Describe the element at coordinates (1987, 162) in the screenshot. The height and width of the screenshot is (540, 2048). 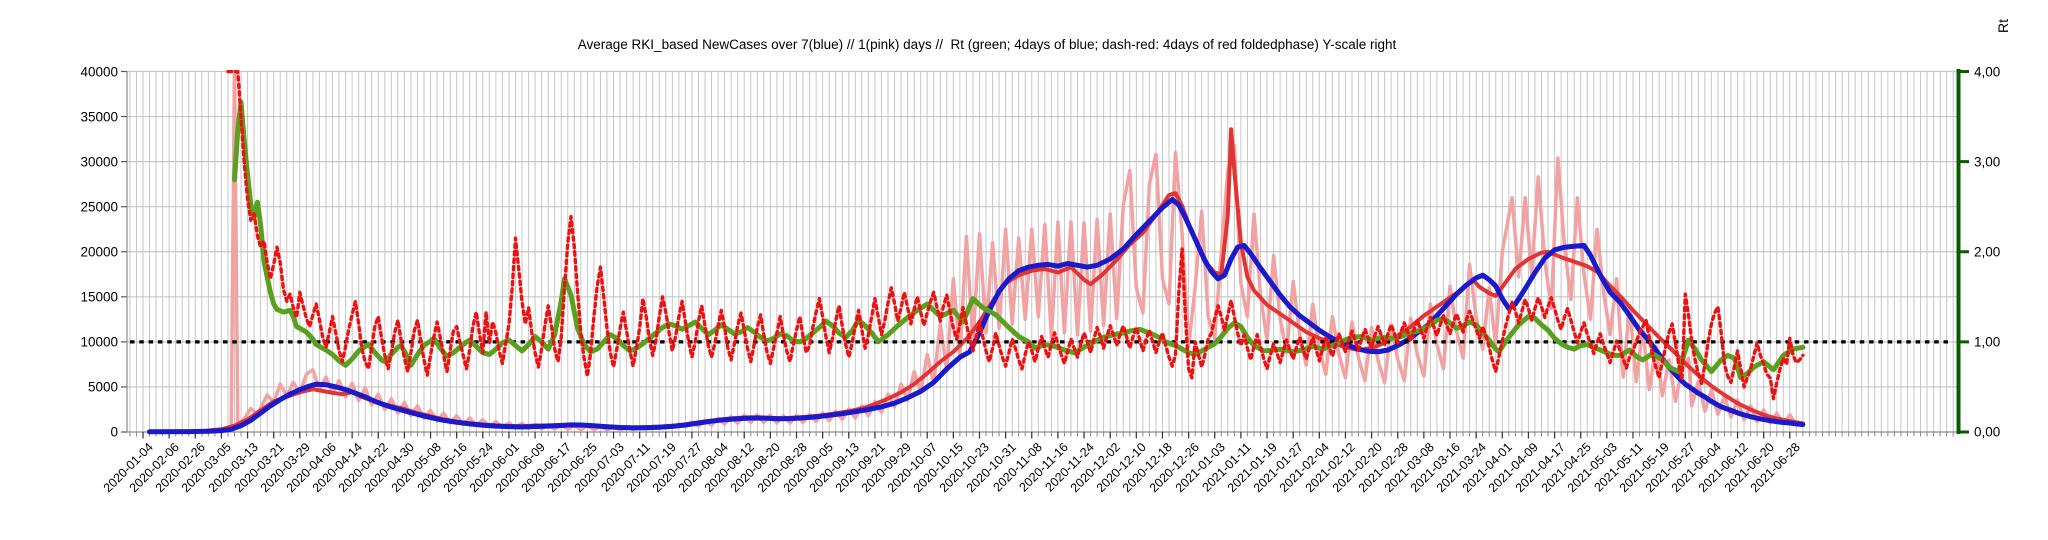
I see `right-axis-tick-label: 3,00` at that location.